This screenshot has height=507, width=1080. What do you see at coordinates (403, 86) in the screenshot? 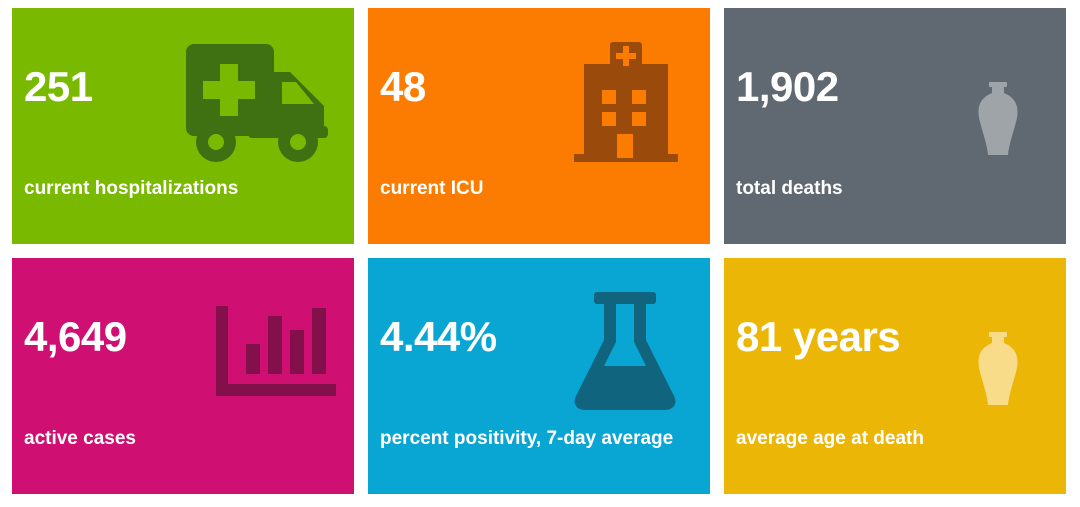
I see `stat-value: 48` at bounding box center [403, 86].